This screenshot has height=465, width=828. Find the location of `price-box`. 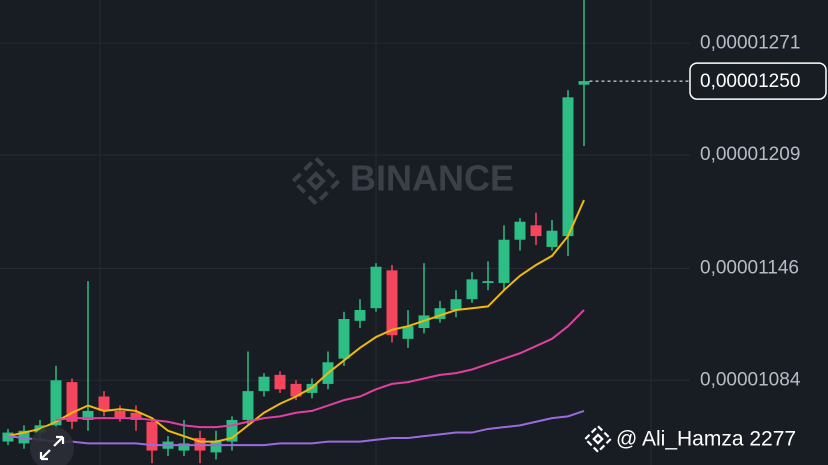

price-box is located at coordinates (758, 81).